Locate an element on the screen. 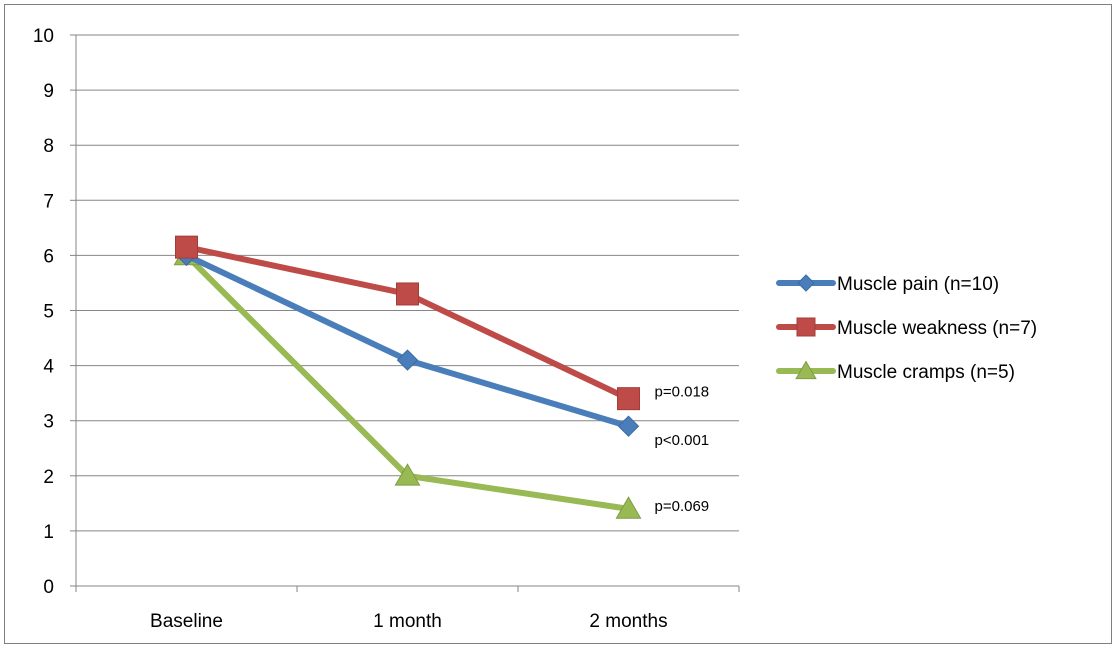  y-tick-label-2: 2 is located at coordinates (48, 477).